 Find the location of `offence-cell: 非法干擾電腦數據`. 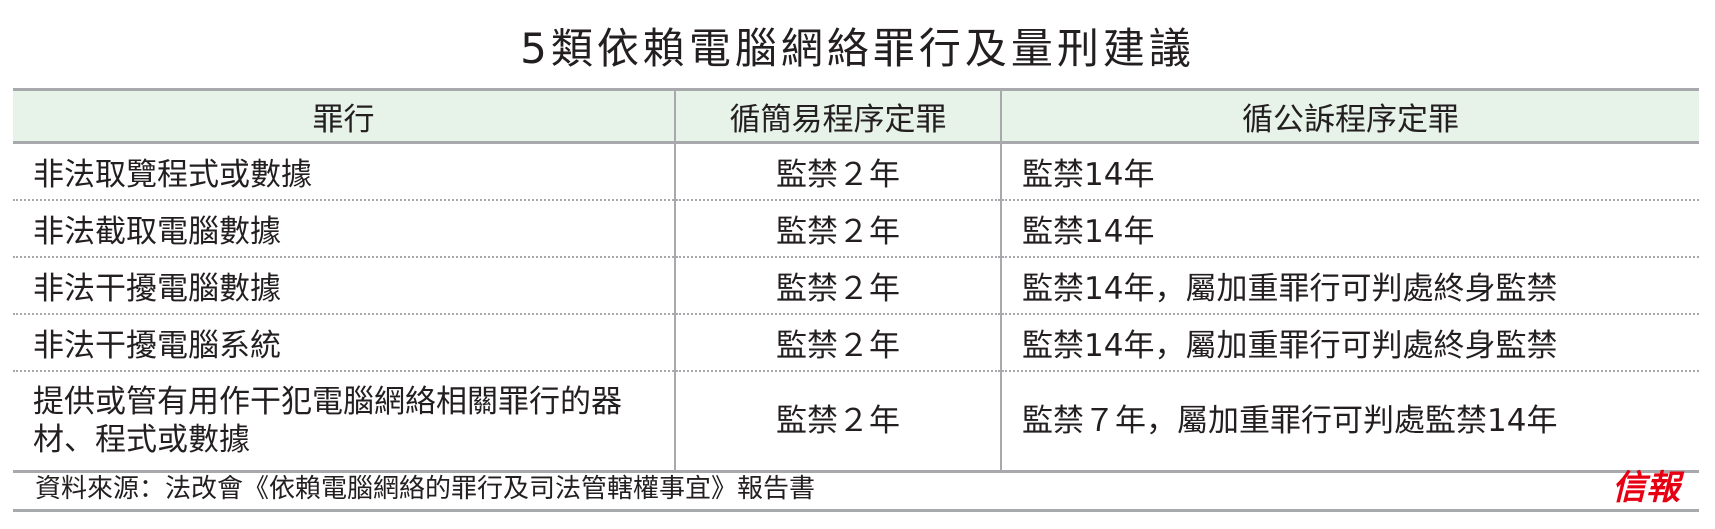

offence-cell: 非法干擾電腦數據 is located at coordinates (344, 286).